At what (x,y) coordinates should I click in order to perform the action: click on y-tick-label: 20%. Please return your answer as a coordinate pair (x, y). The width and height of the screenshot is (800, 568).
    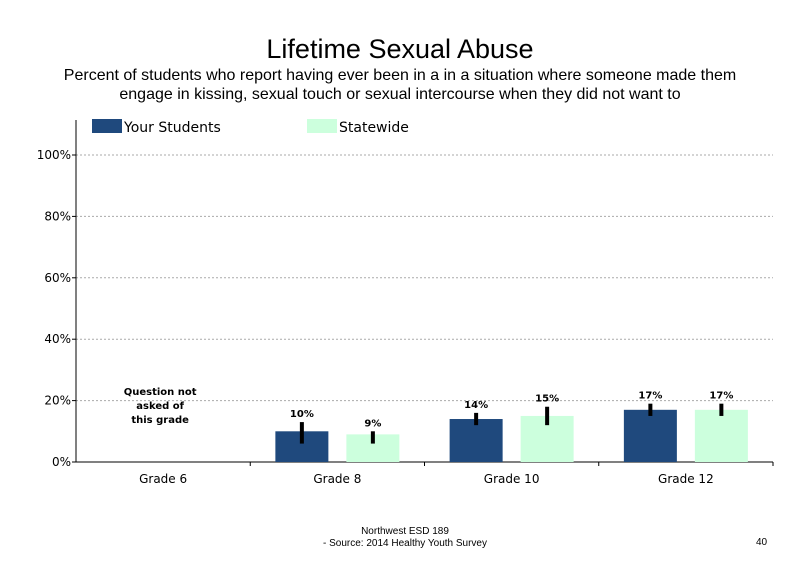
    Looking at the image, I should click on (57, 401).